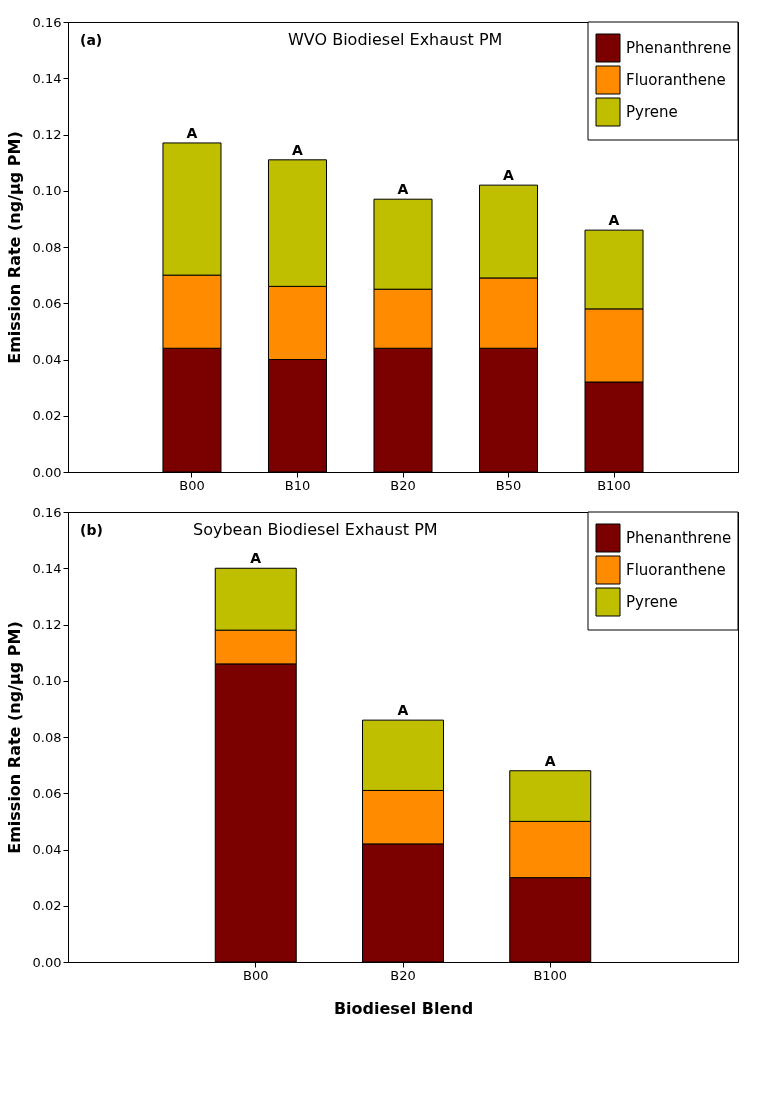 The height and width of the screenshot is (1107, 777). What do you see at coordinates (91, 530) in the screenshot?
I see `annotation: (b)` at bounding box center [91, 530].